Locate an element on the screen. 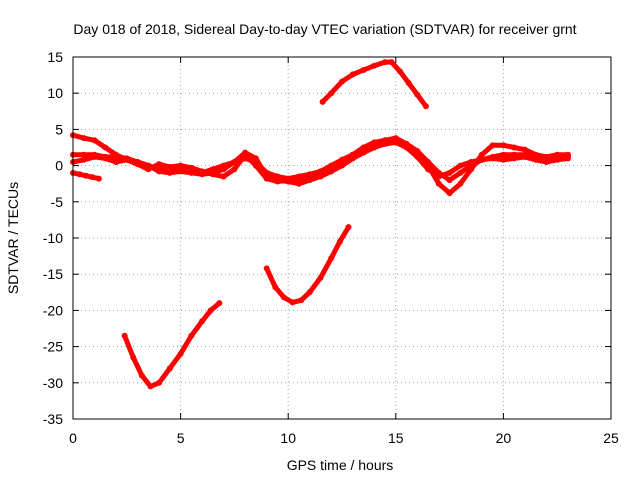  y-tick-label: -30 is located at coordinates (53, 383).